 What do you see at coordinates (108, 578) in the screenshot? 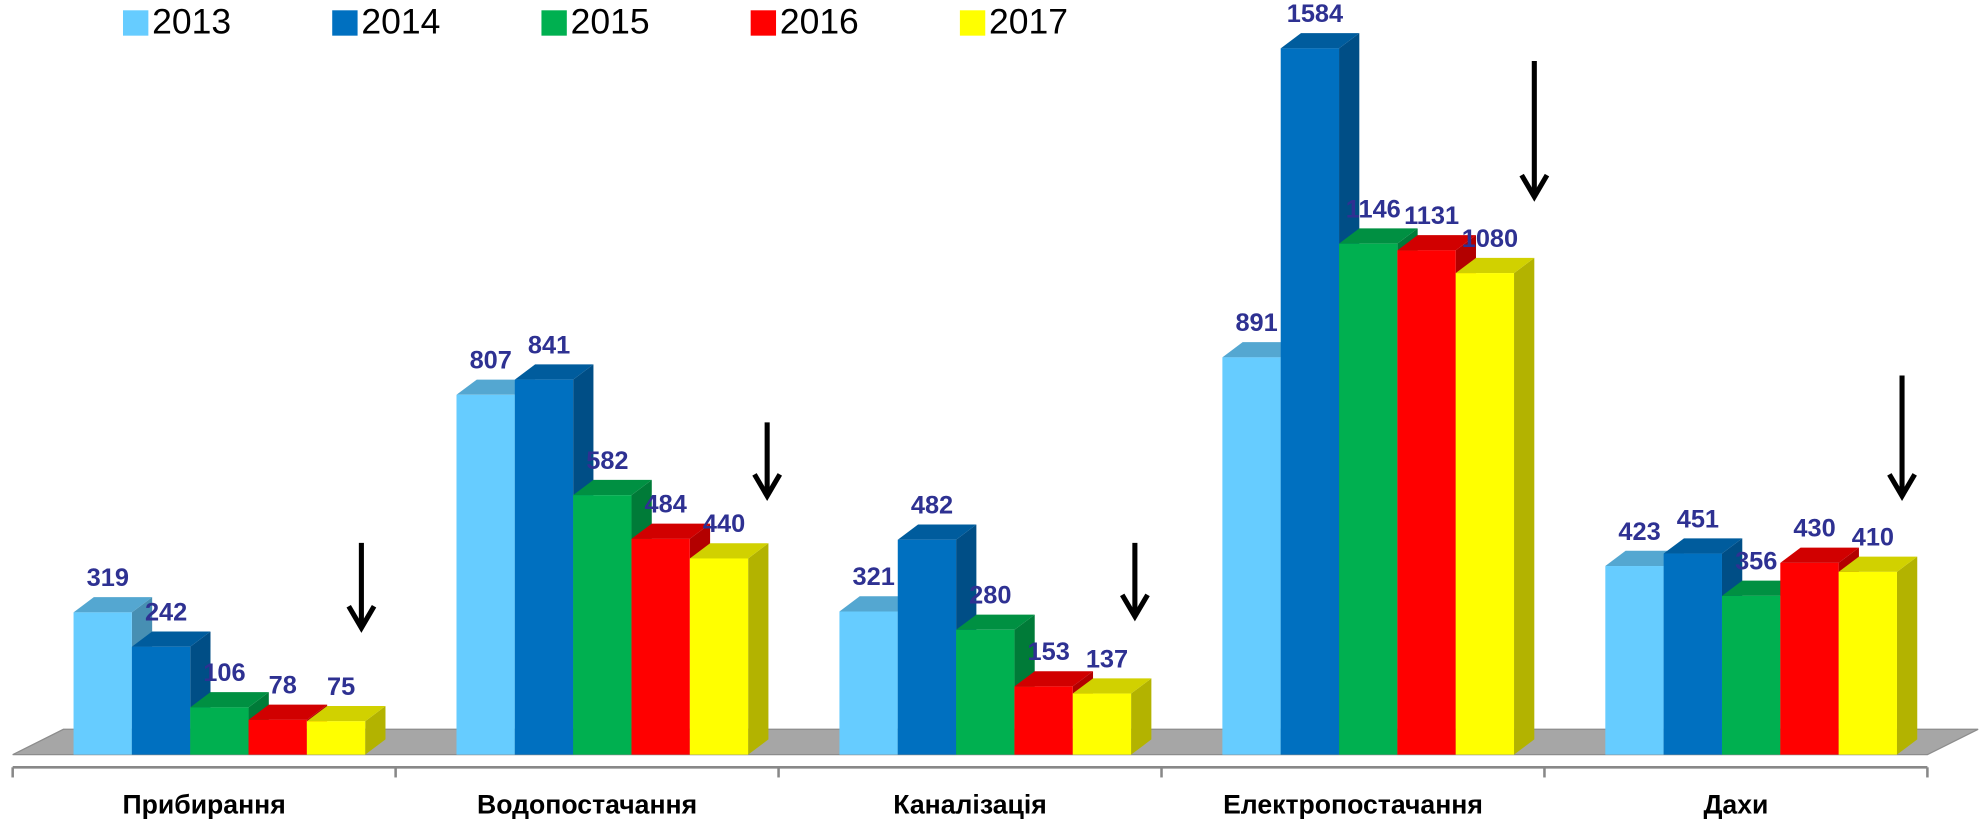
I see `value-label: 319` at bounding box center [108, 578].